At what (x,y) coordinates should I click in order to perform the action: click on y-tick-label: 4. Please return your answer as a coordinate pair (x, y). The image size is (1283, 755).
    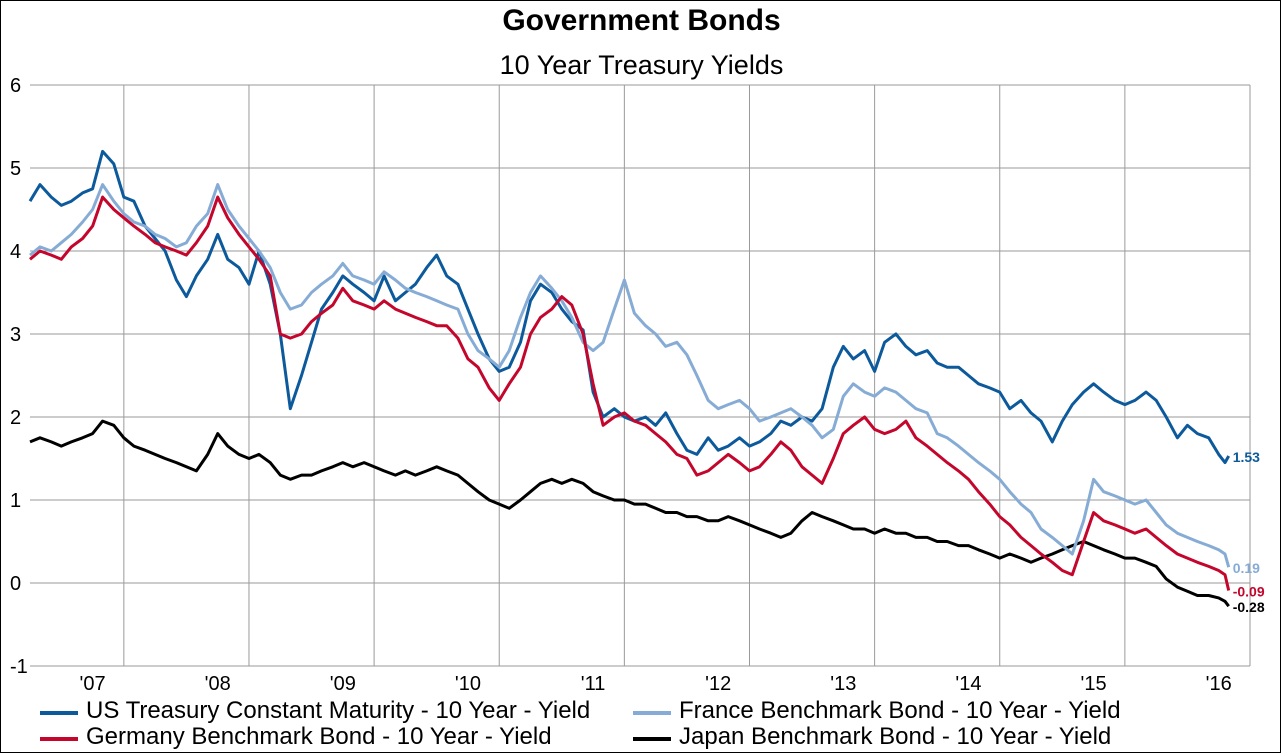
    Looking at the image, I should click on (15, 252).